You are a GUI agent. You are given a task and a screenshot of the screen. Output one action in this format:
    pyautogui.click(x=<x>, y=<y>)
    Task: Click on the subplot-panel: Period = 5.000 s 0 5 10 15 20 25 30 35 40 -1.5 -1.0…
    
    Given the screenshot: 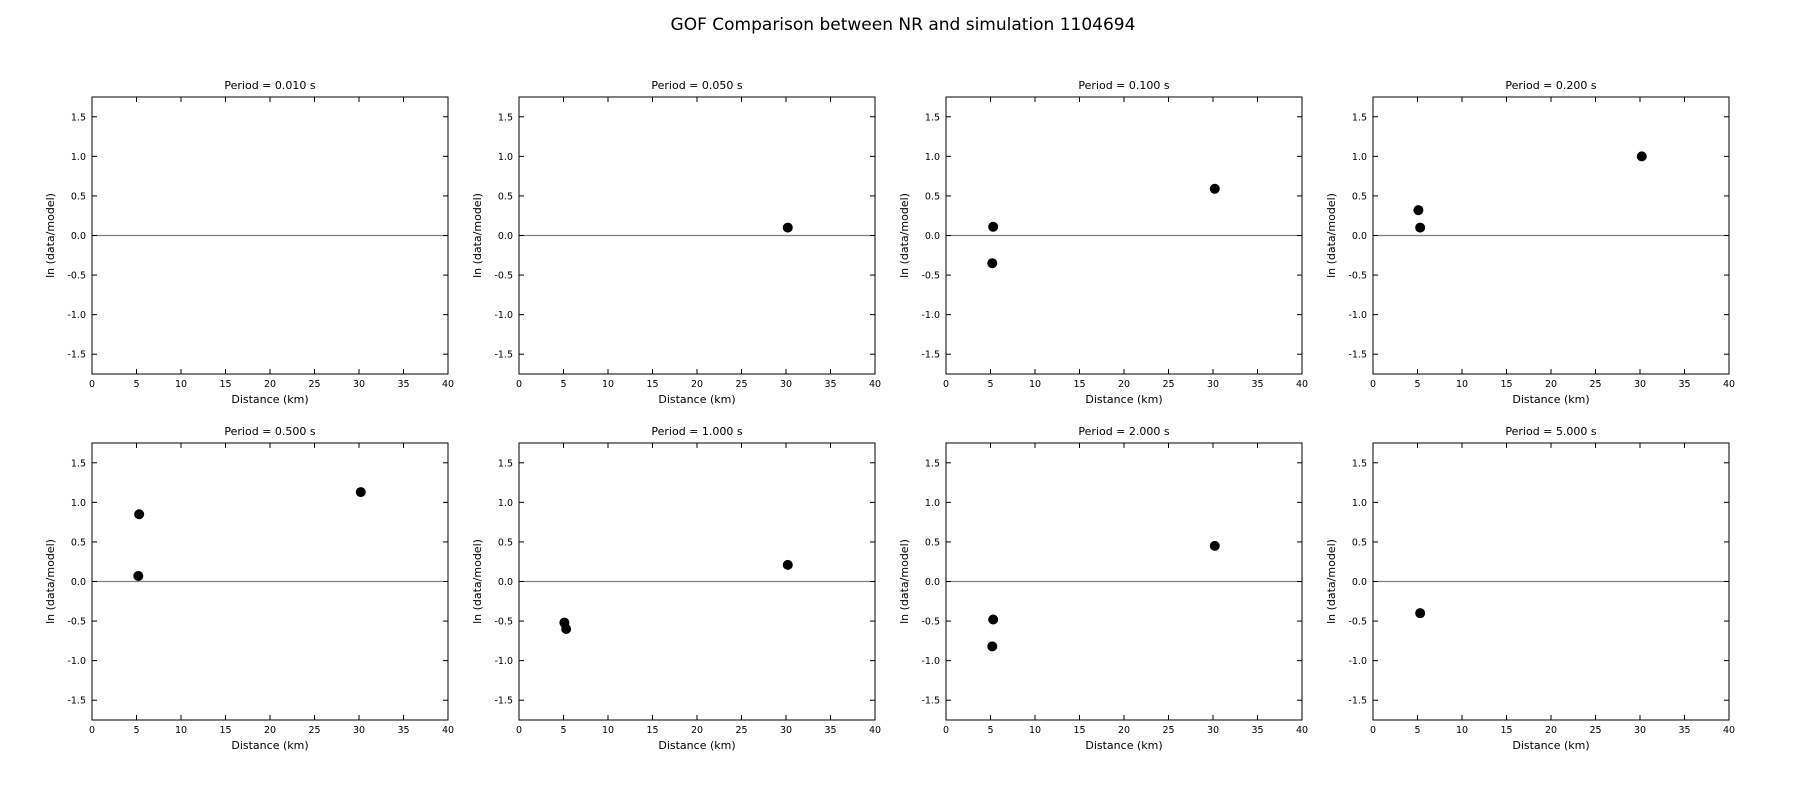 What is the action you would take?
    pyautogui.click(x=1530, y=588)
    